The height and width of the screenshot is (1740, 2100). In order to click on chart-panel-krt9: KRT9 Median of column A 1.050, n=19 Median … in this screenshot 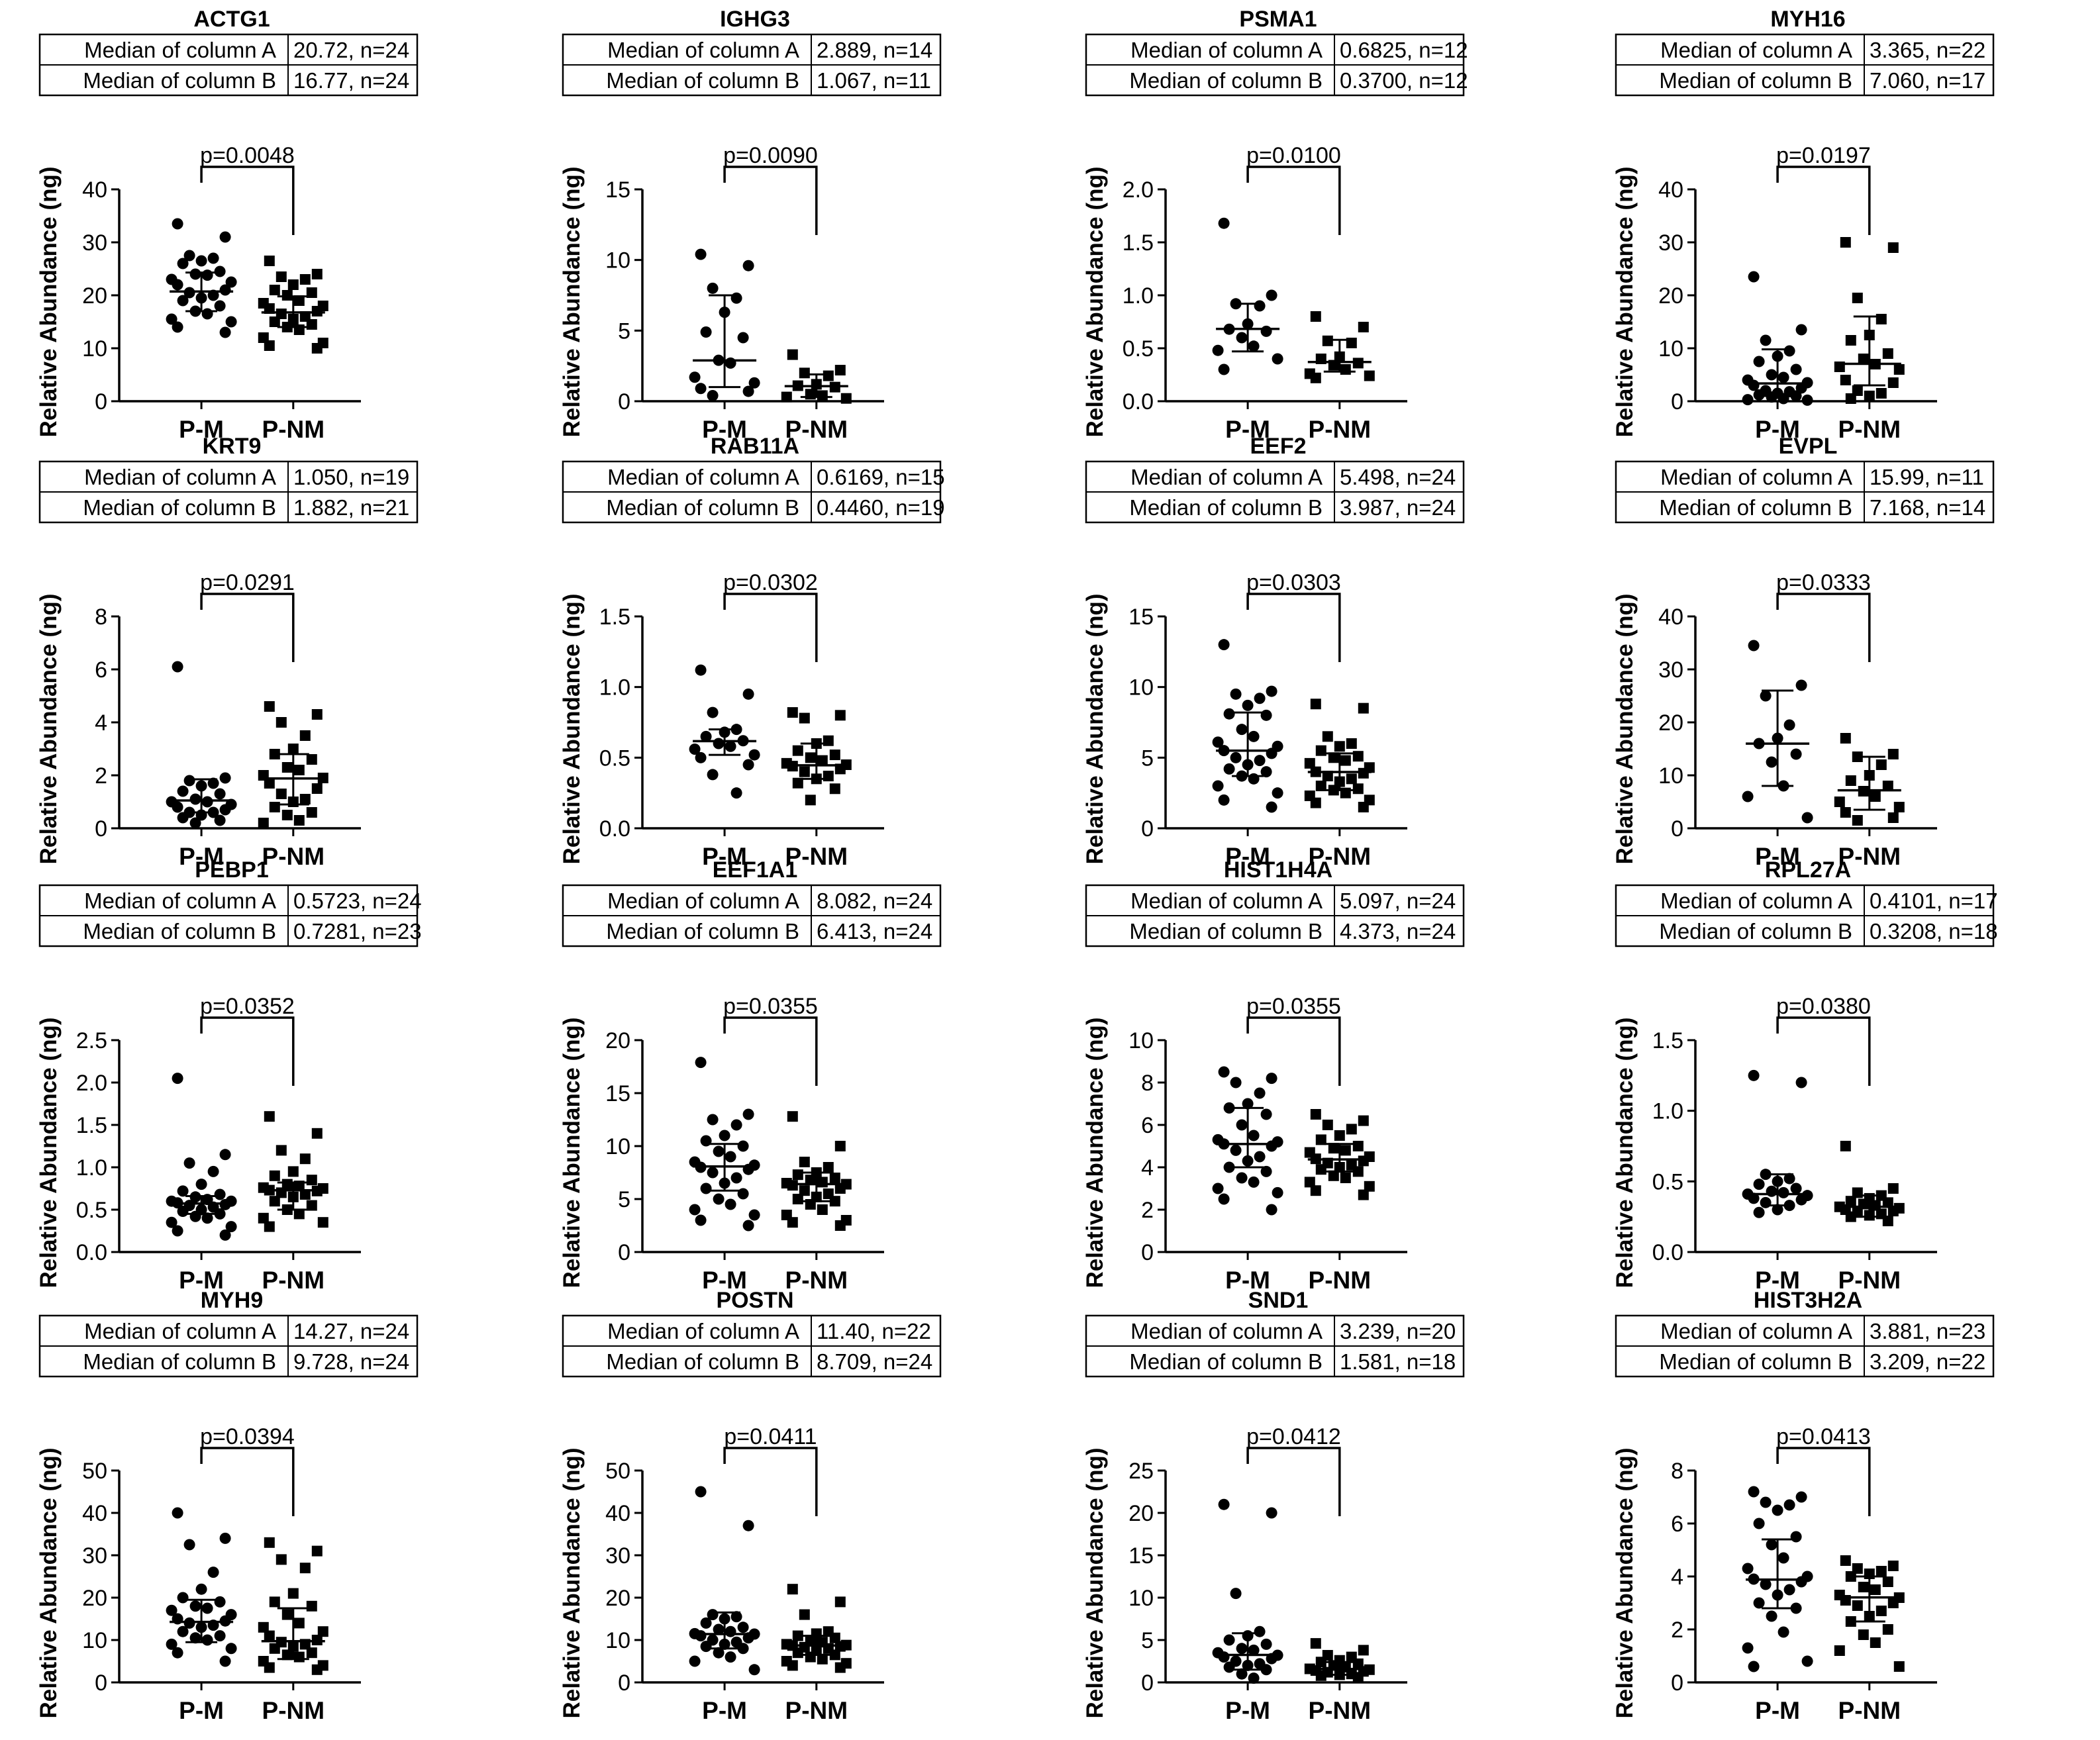, I will do `click(227, 652)`.